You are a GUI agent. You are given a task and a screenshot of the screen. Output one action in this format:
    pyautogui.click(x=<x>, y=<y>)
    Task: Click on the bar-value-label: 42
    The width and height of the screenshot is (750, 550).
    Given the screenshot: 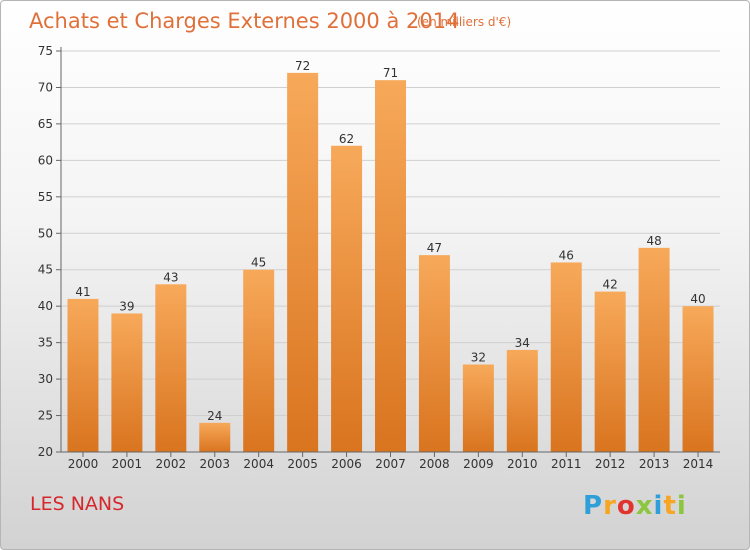 What is the action you would take?
    pyautogui.click(x=610, y=285)
    